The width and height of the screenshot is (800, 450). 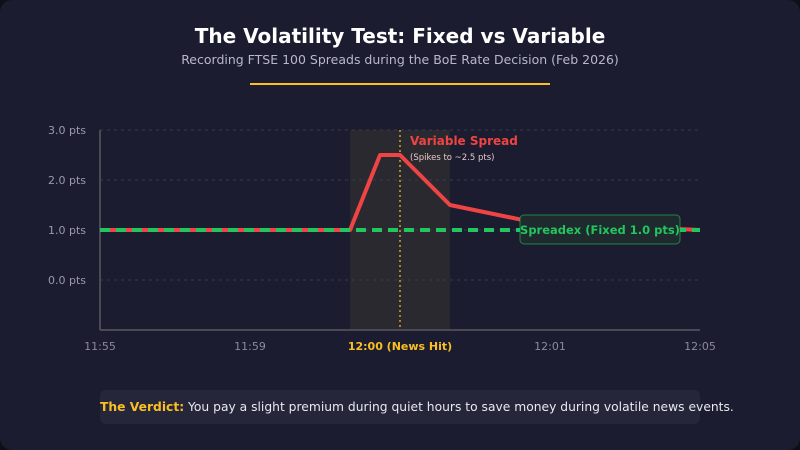 What do you see at coordinates (700, 346) in the screenshot?
I see `x-tick-label: 12:05` at bounding box center [700, 346].